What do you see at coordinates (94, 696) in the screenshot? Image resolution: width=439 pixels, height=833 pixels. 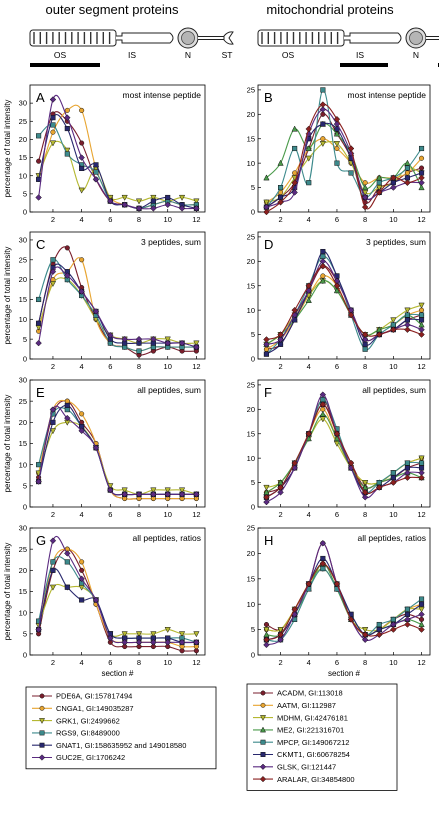 I see `legend-label: PDE6A, GI:157817494` at bounding box center [94, 696].